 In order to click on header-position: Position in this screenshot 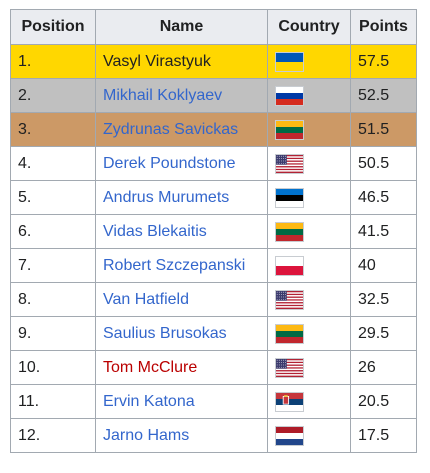, I will do `click(53, 27)`.